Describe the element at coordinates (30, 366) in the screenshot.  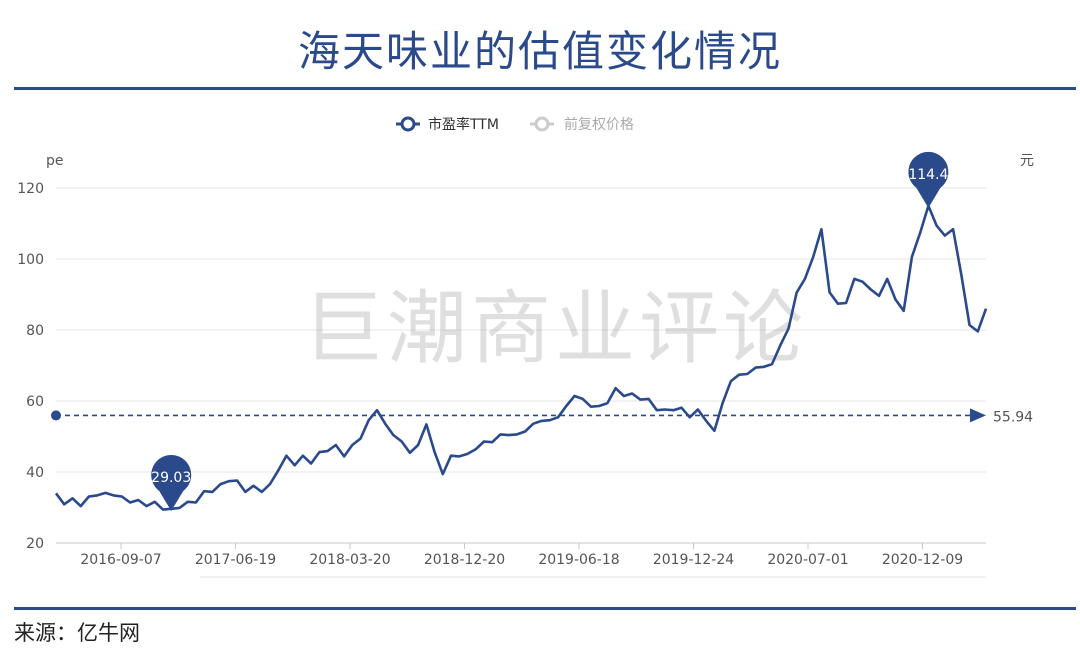
I see `y-axis: 20 40 60 80 100 120` at that location.